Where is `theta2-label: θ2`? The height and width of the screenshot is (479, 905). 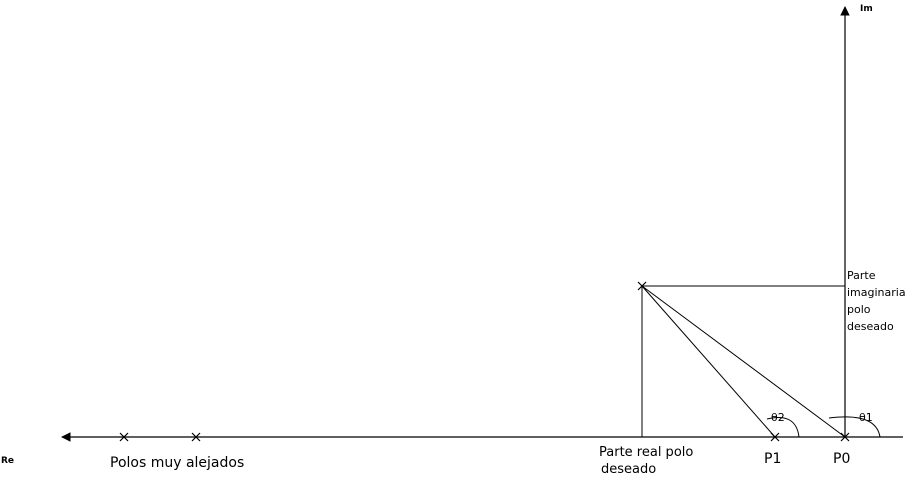 theta2-label: θ2 is located at coordinates (778, 417).